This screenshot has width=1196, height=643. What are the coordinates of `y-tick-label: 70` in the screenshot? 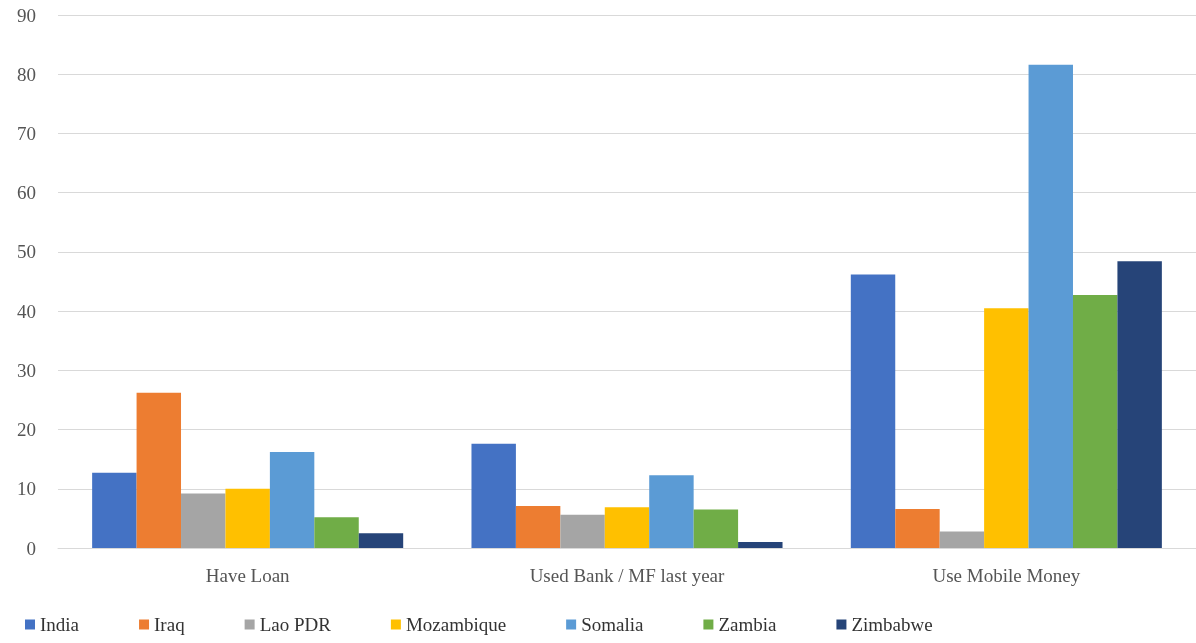 It's located at (26, 133).